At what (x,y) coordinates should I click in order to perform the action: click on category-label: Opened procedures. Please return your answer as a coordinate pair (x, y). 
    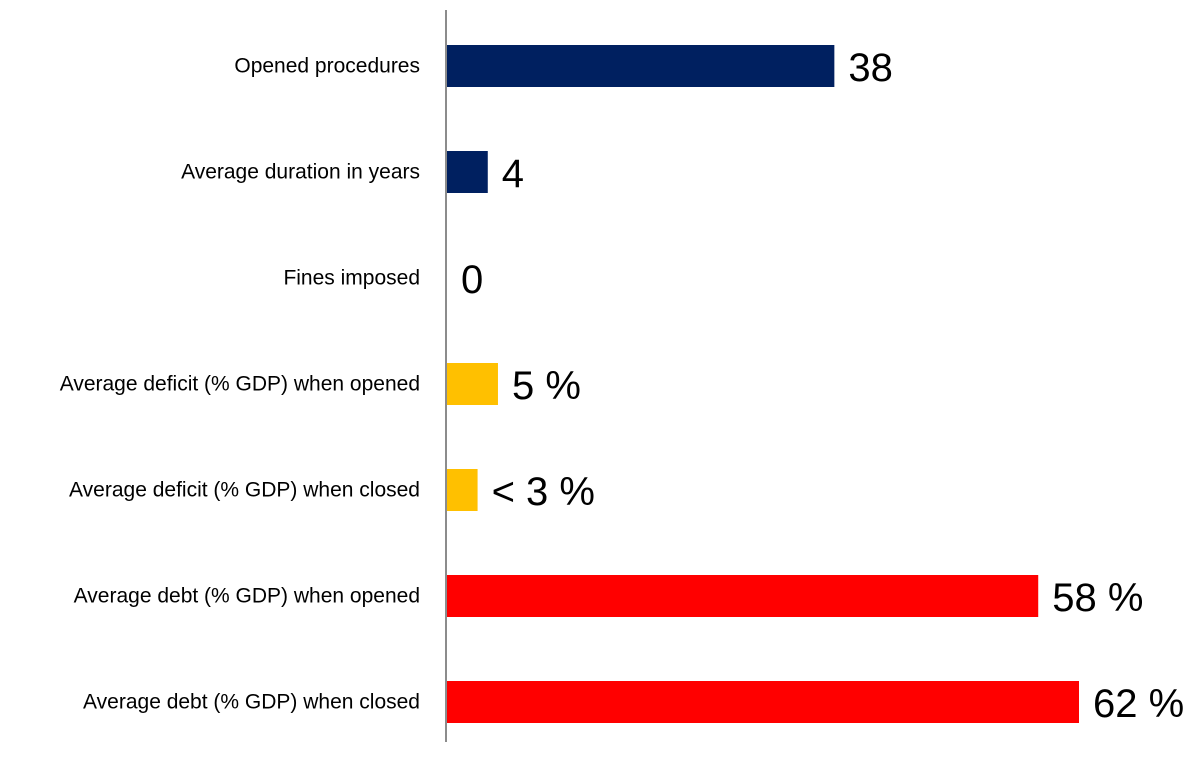
    Looking at the image, I should click on (327, 66).